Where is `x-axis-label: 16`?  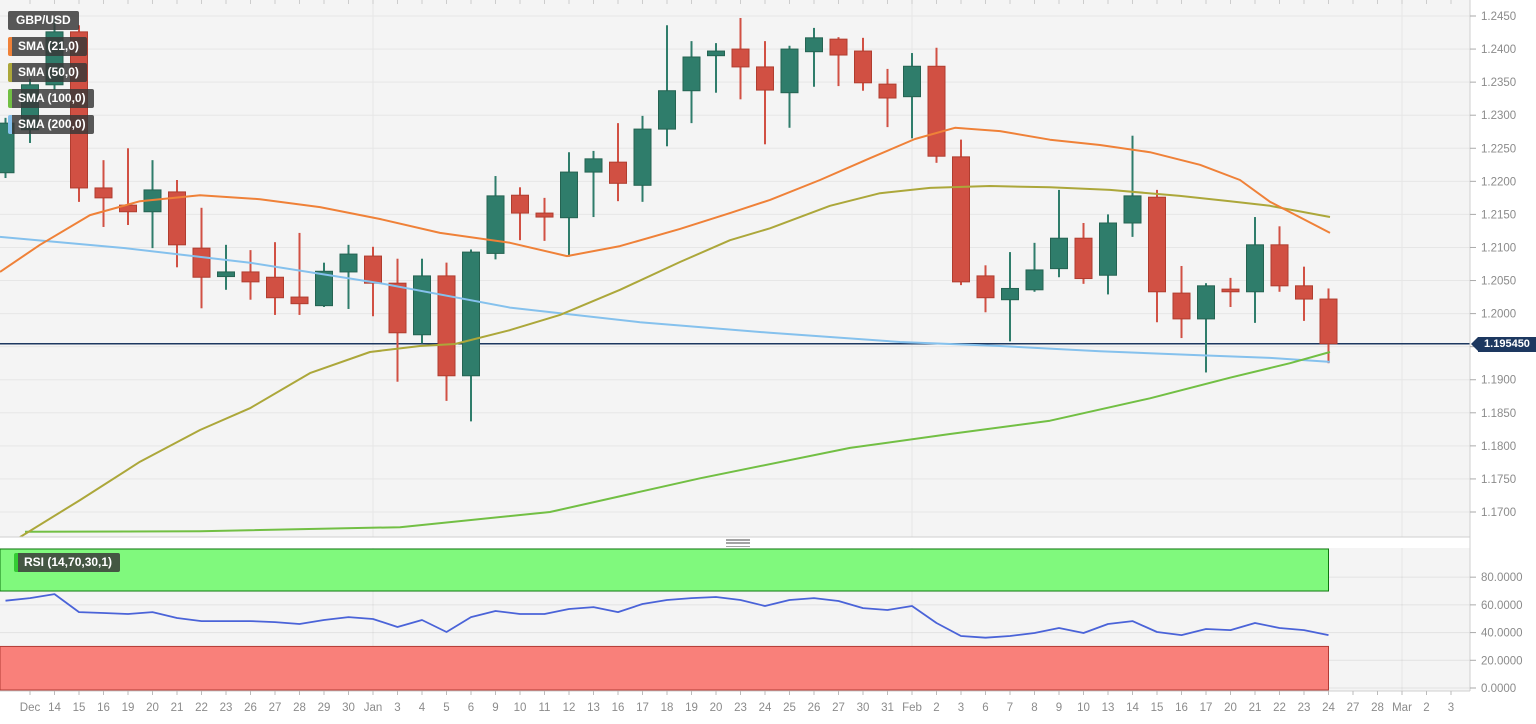
x-axis-label: 16 is located at coordinates (618, 708).